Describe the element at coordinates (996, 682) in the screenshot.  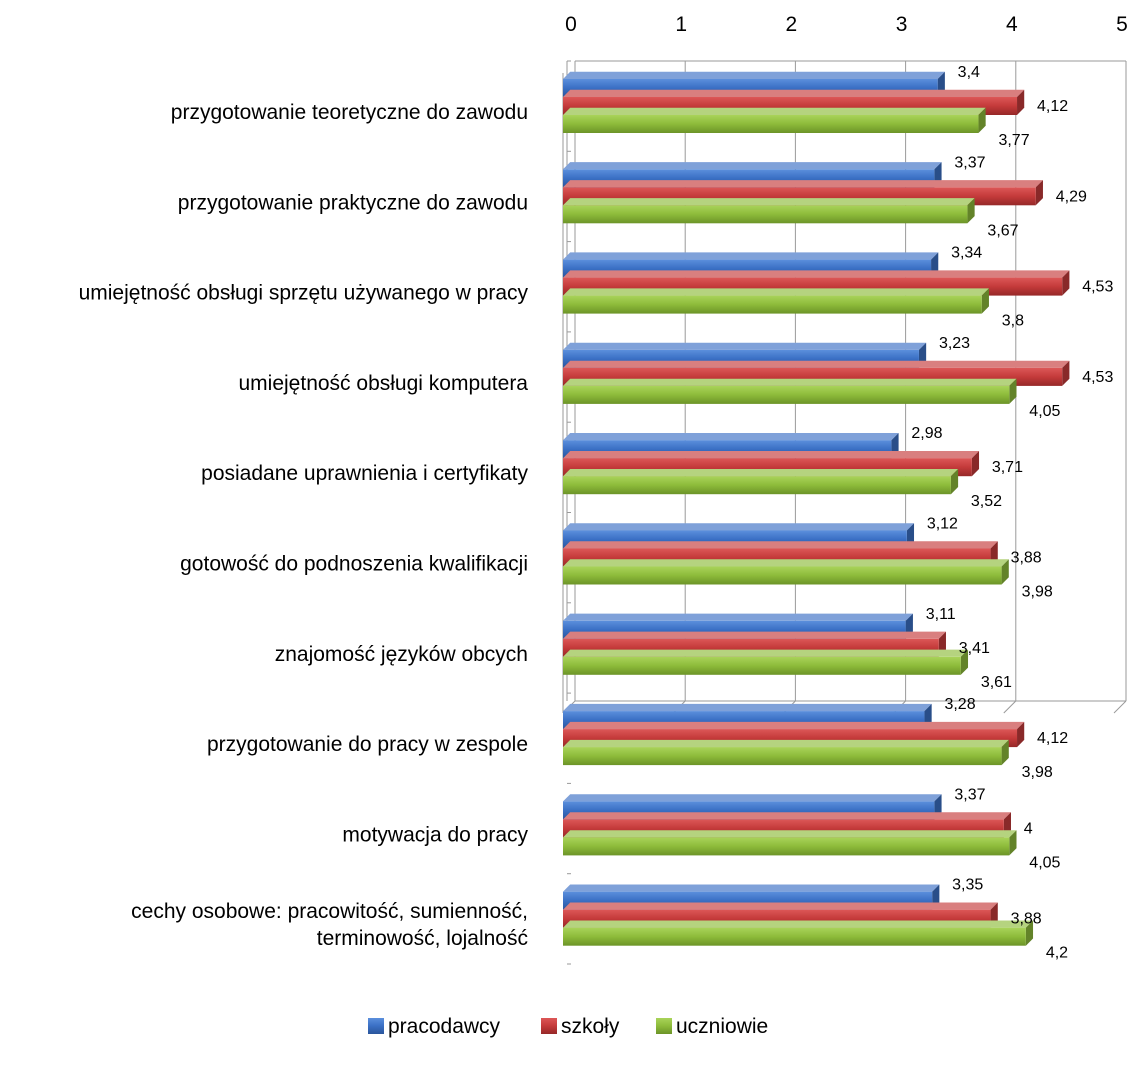
I see `data-label: 3,61` at that location.